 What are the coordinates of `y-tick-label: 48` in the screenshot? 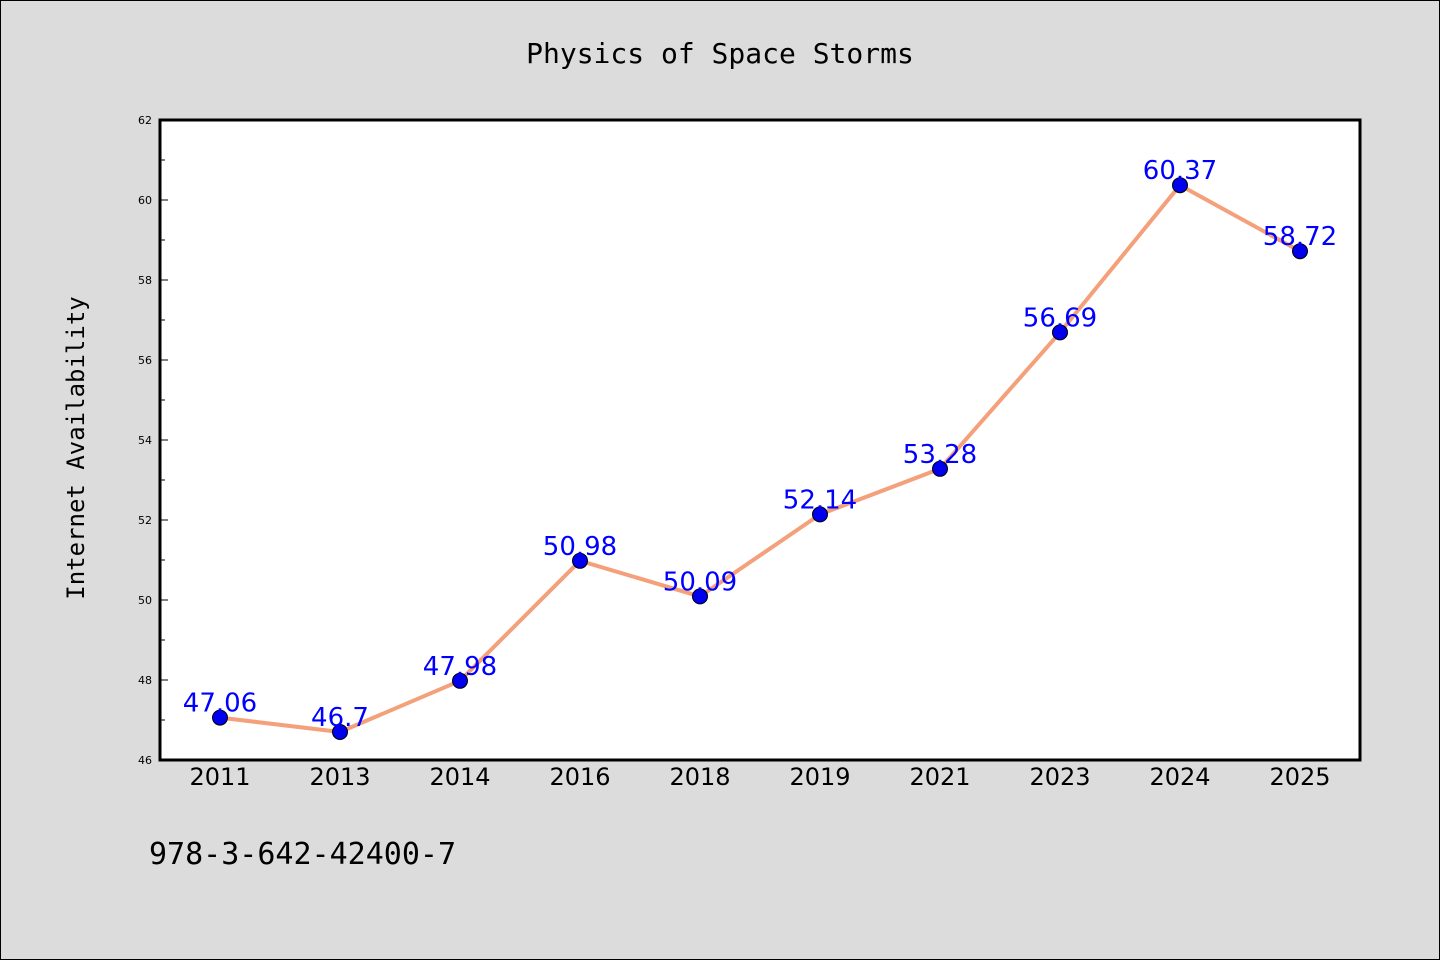 It's located at (145, 680).